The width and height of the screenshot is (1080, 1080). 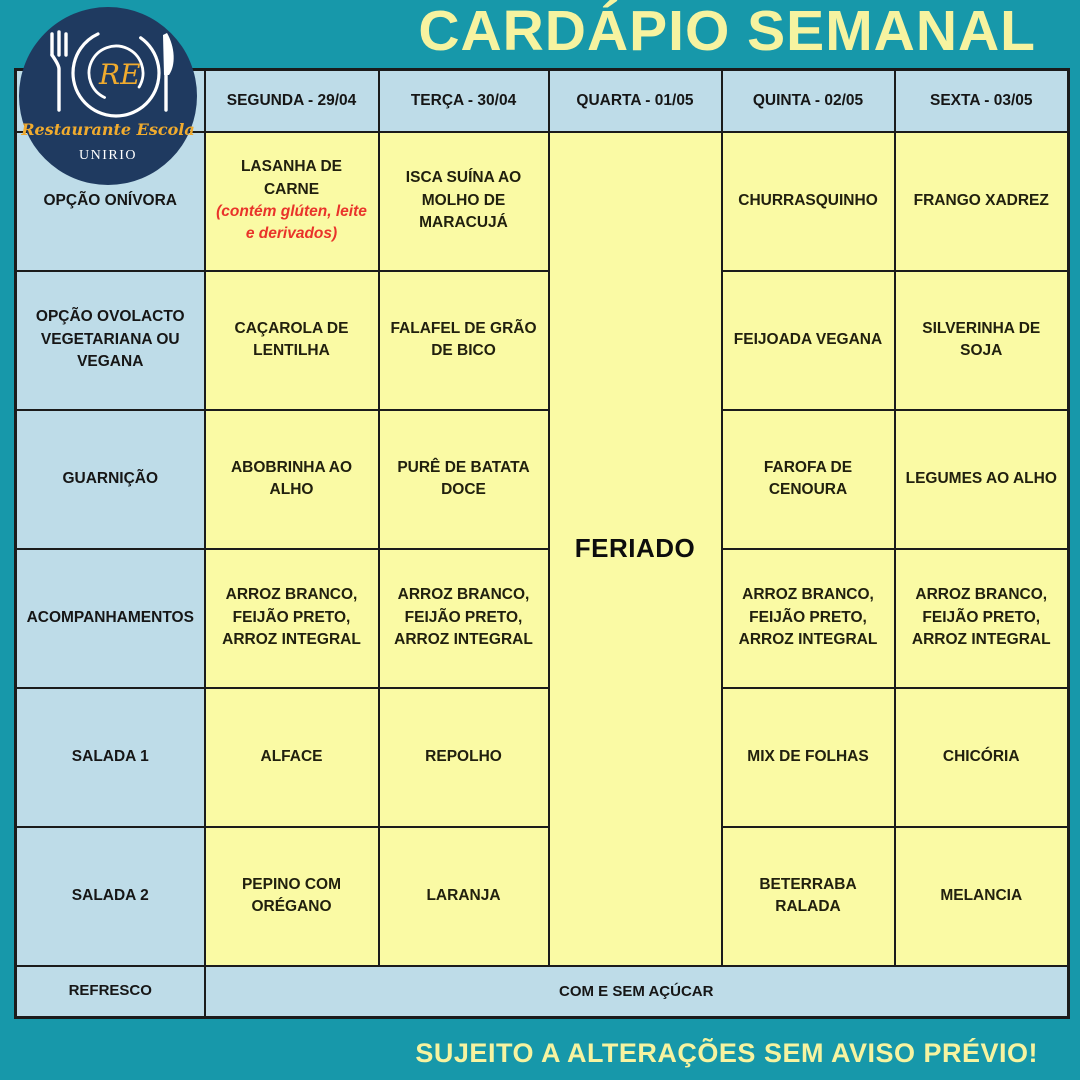 I want to click on cell-onivora-terca: ISCA SUÍNA AO MOLHO DE MARACUJÁ, so click(x=463, y=201).